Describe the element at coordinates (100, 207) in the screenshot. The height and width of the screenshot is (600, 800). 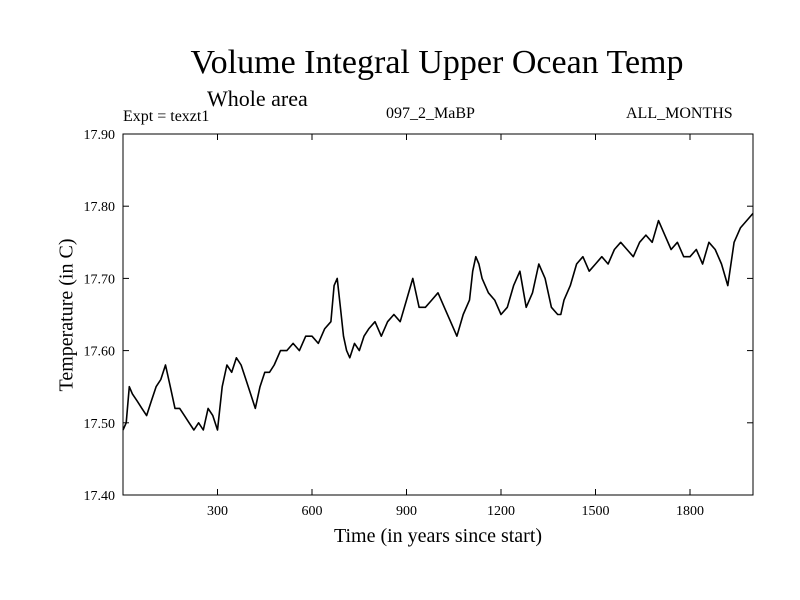
I see `y-tick-label: 17.80` at that location.